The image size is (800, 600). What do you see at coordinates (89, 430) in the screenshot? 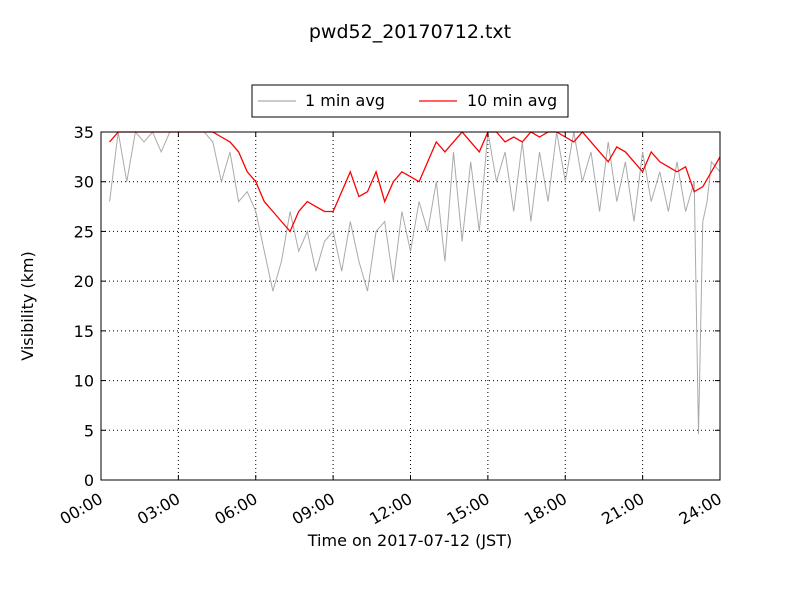
I see `y-tick-label: 5` at bounding box center [89, 430].